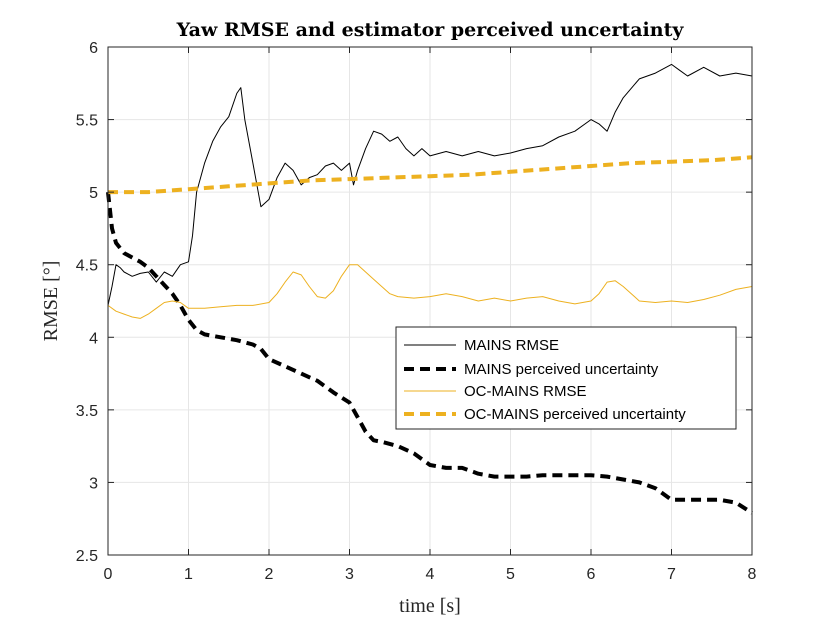 This screenshot has height=623, width=830. I want to click on series-line-oc-mains-perceived-uncertainty, so click(430, 175).